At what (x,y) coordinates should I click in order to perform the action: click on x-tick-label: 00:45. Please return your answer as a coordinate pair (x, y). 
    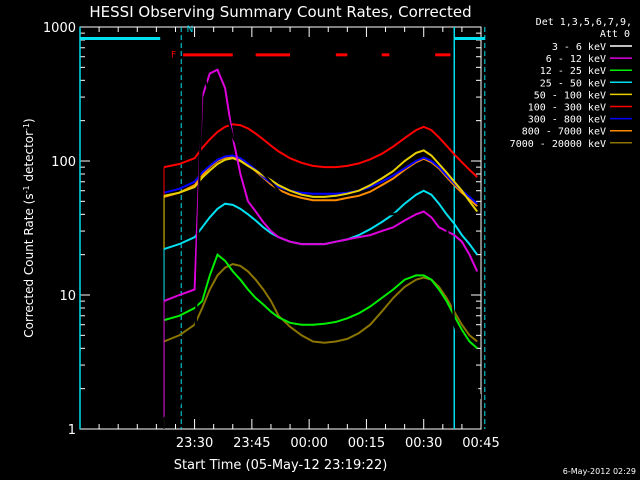
    Looking at the image, I should click on (480, 443).